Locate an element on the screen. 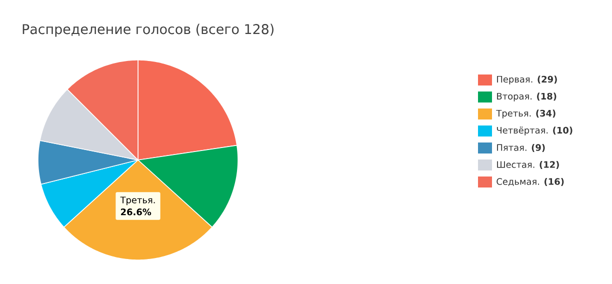 This screenshot has height=284, width=612. legend-label: Седьмая. (16) is located at coordinates (530, 182).